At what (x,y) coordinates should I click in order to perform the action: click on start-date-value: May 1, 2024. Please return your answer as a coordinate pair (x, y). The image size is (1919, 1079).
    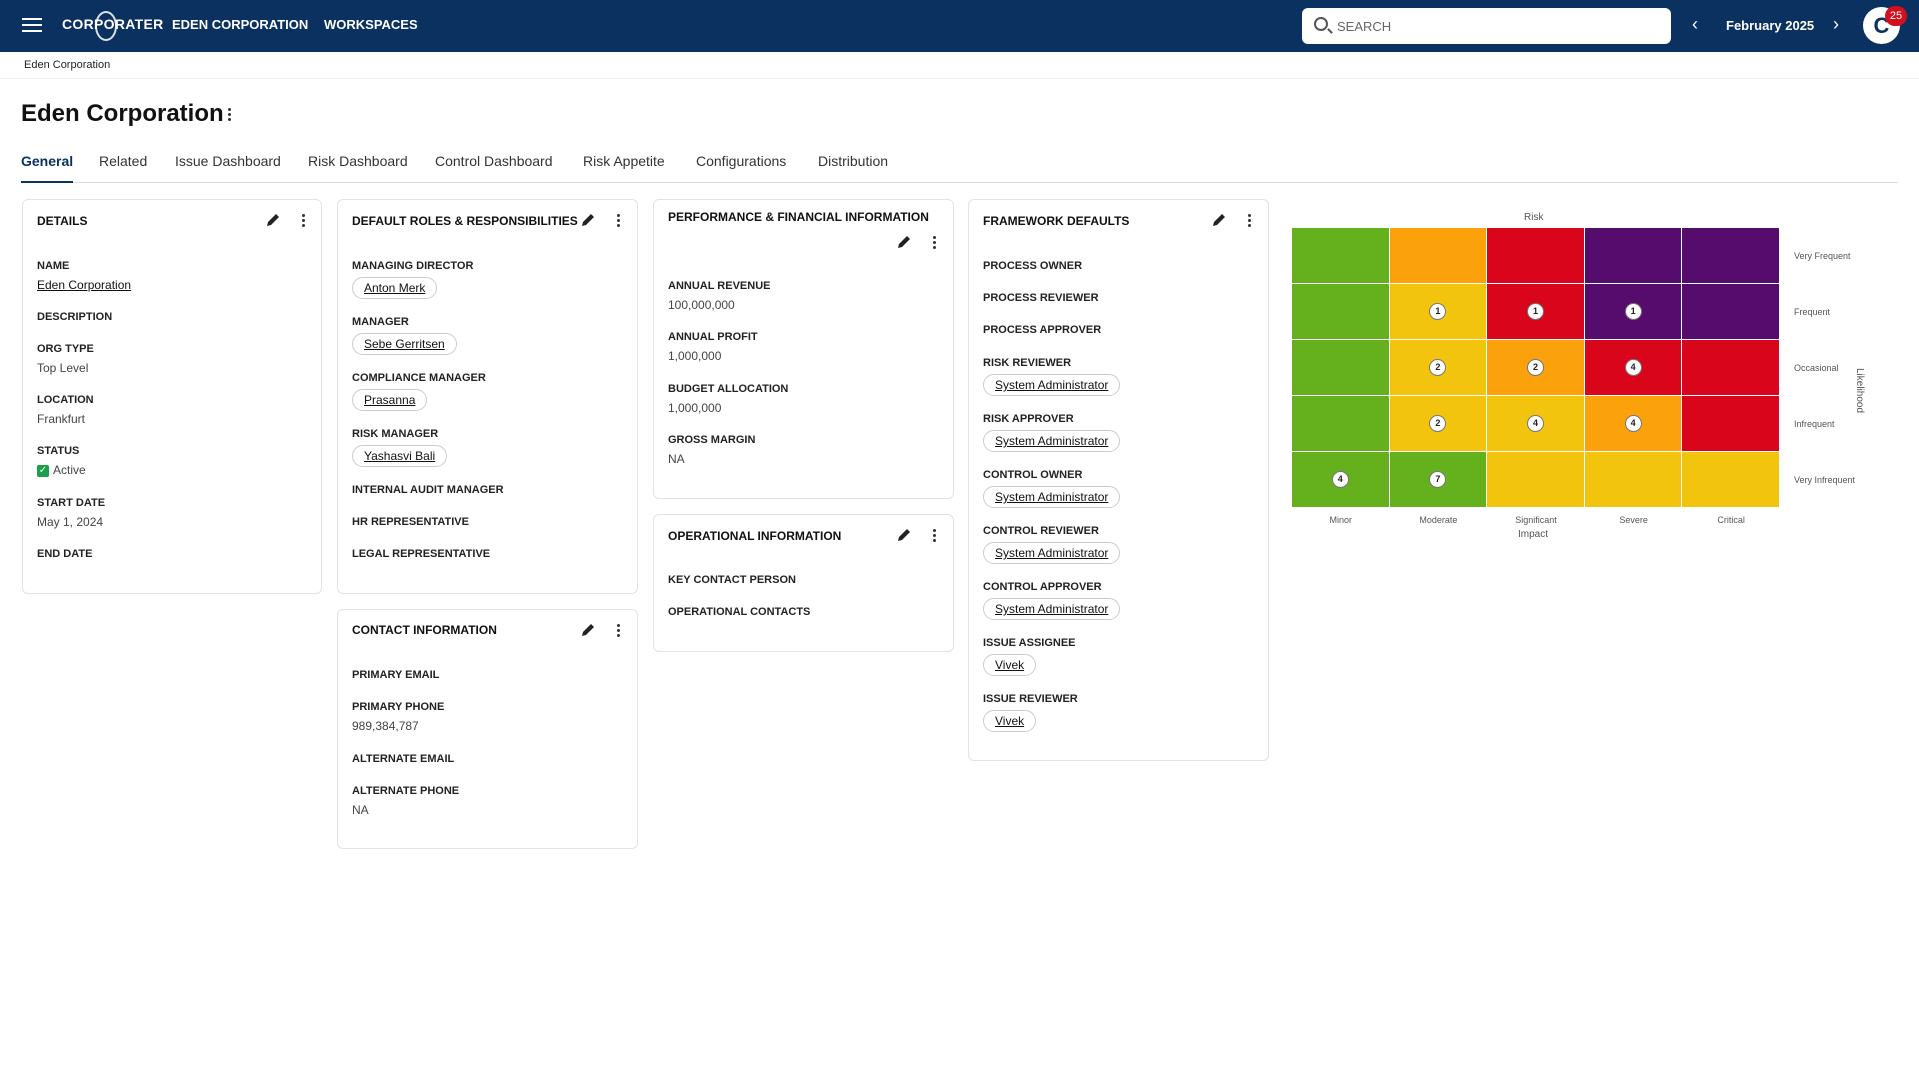
    Looking at the image, I should click on (70, 522).